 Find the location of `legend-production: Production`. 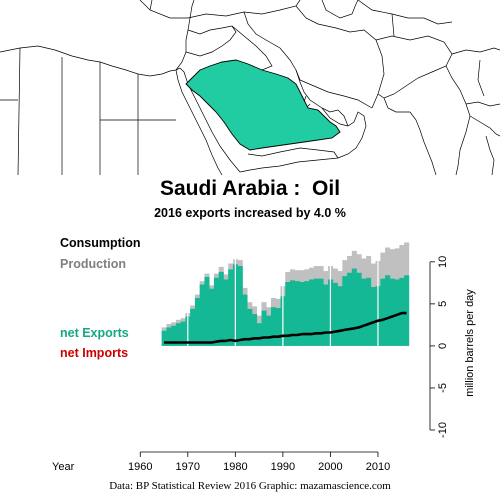

legend-production: Production is located at coordinates (93, 264).